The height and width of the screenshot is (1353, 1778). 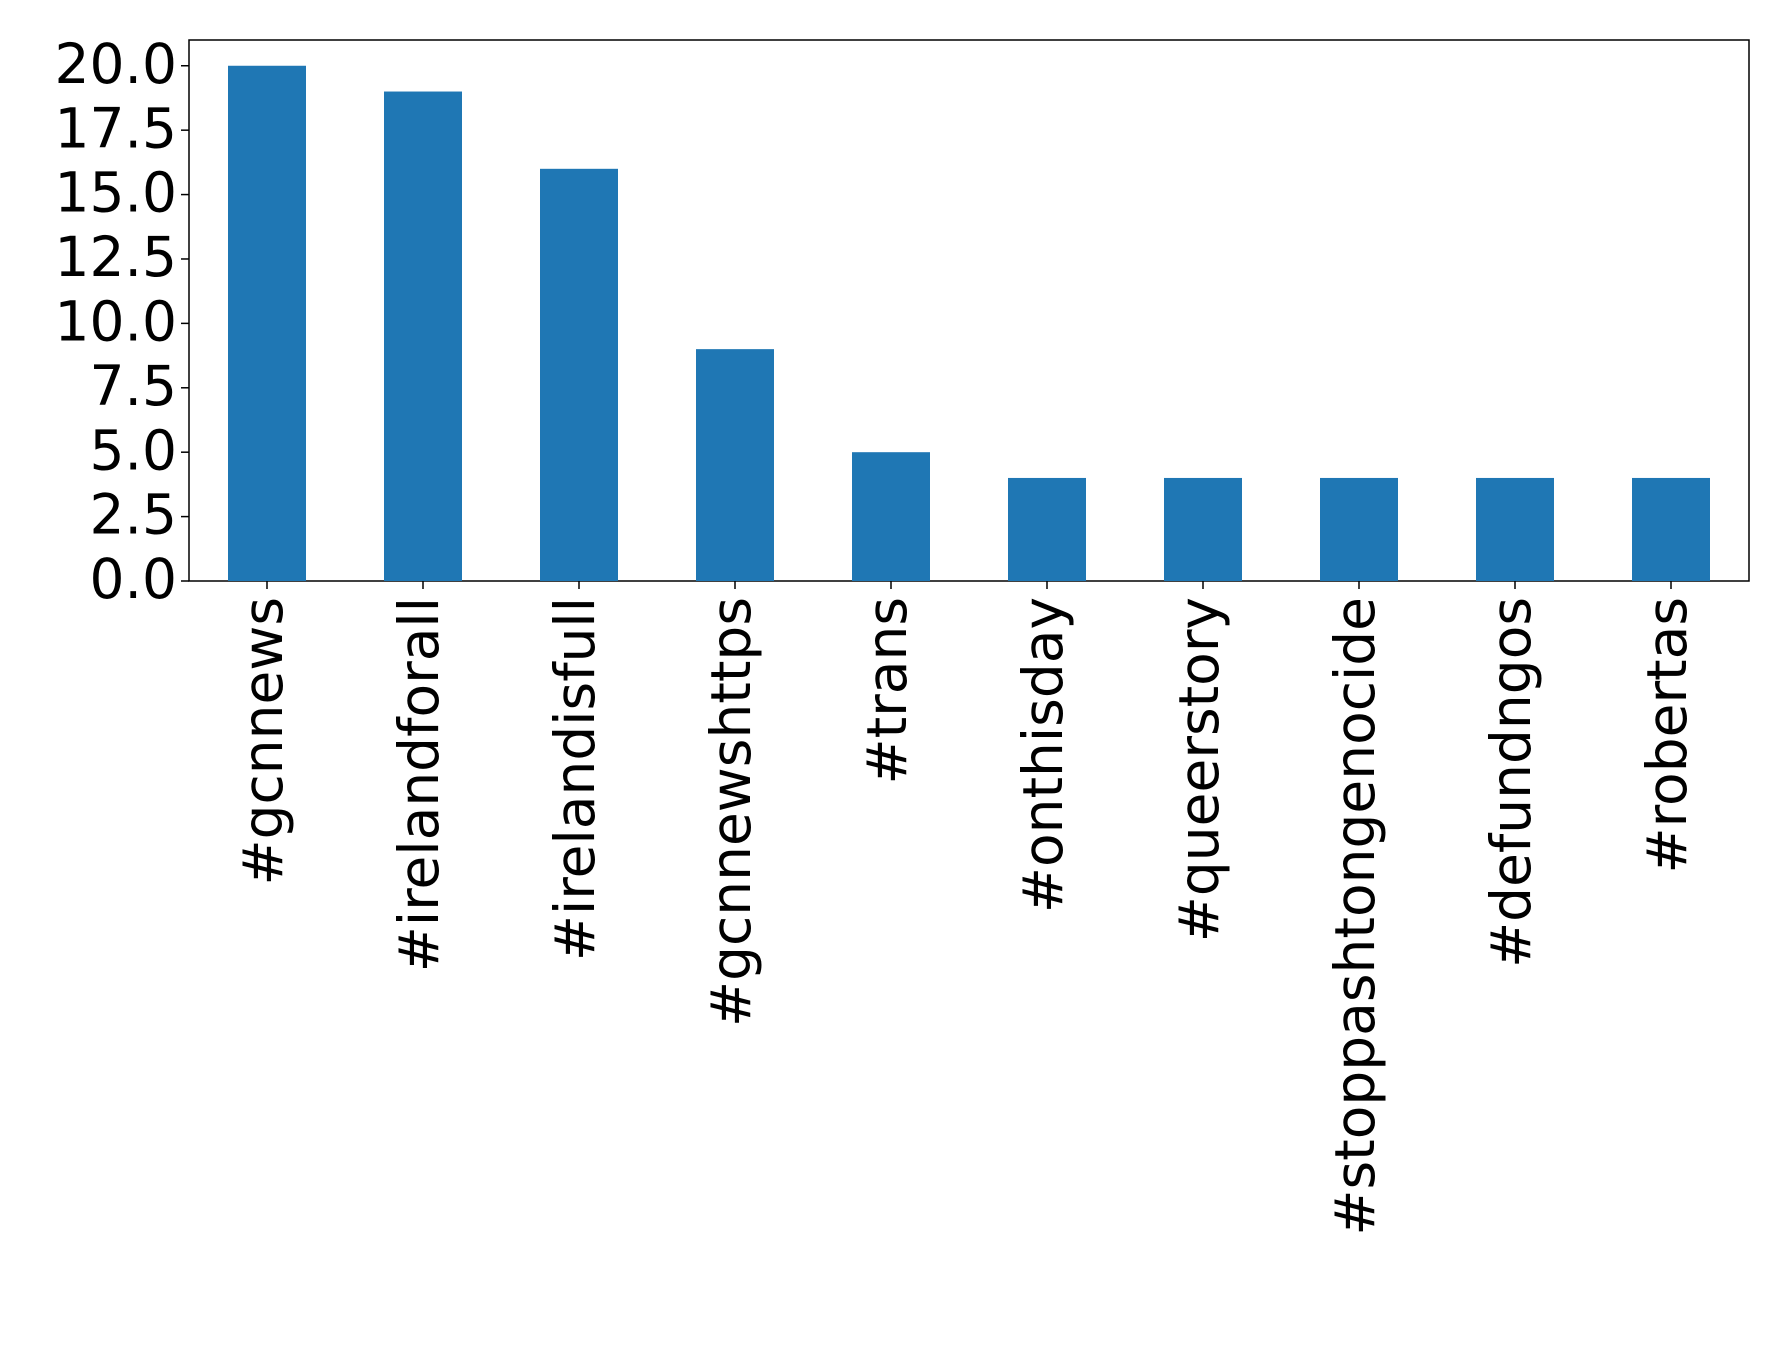 What do you see at coordinates (133, 515) in the screenshot?
I see `y-tick-label: 2.5` at bounding box center [133, 515].